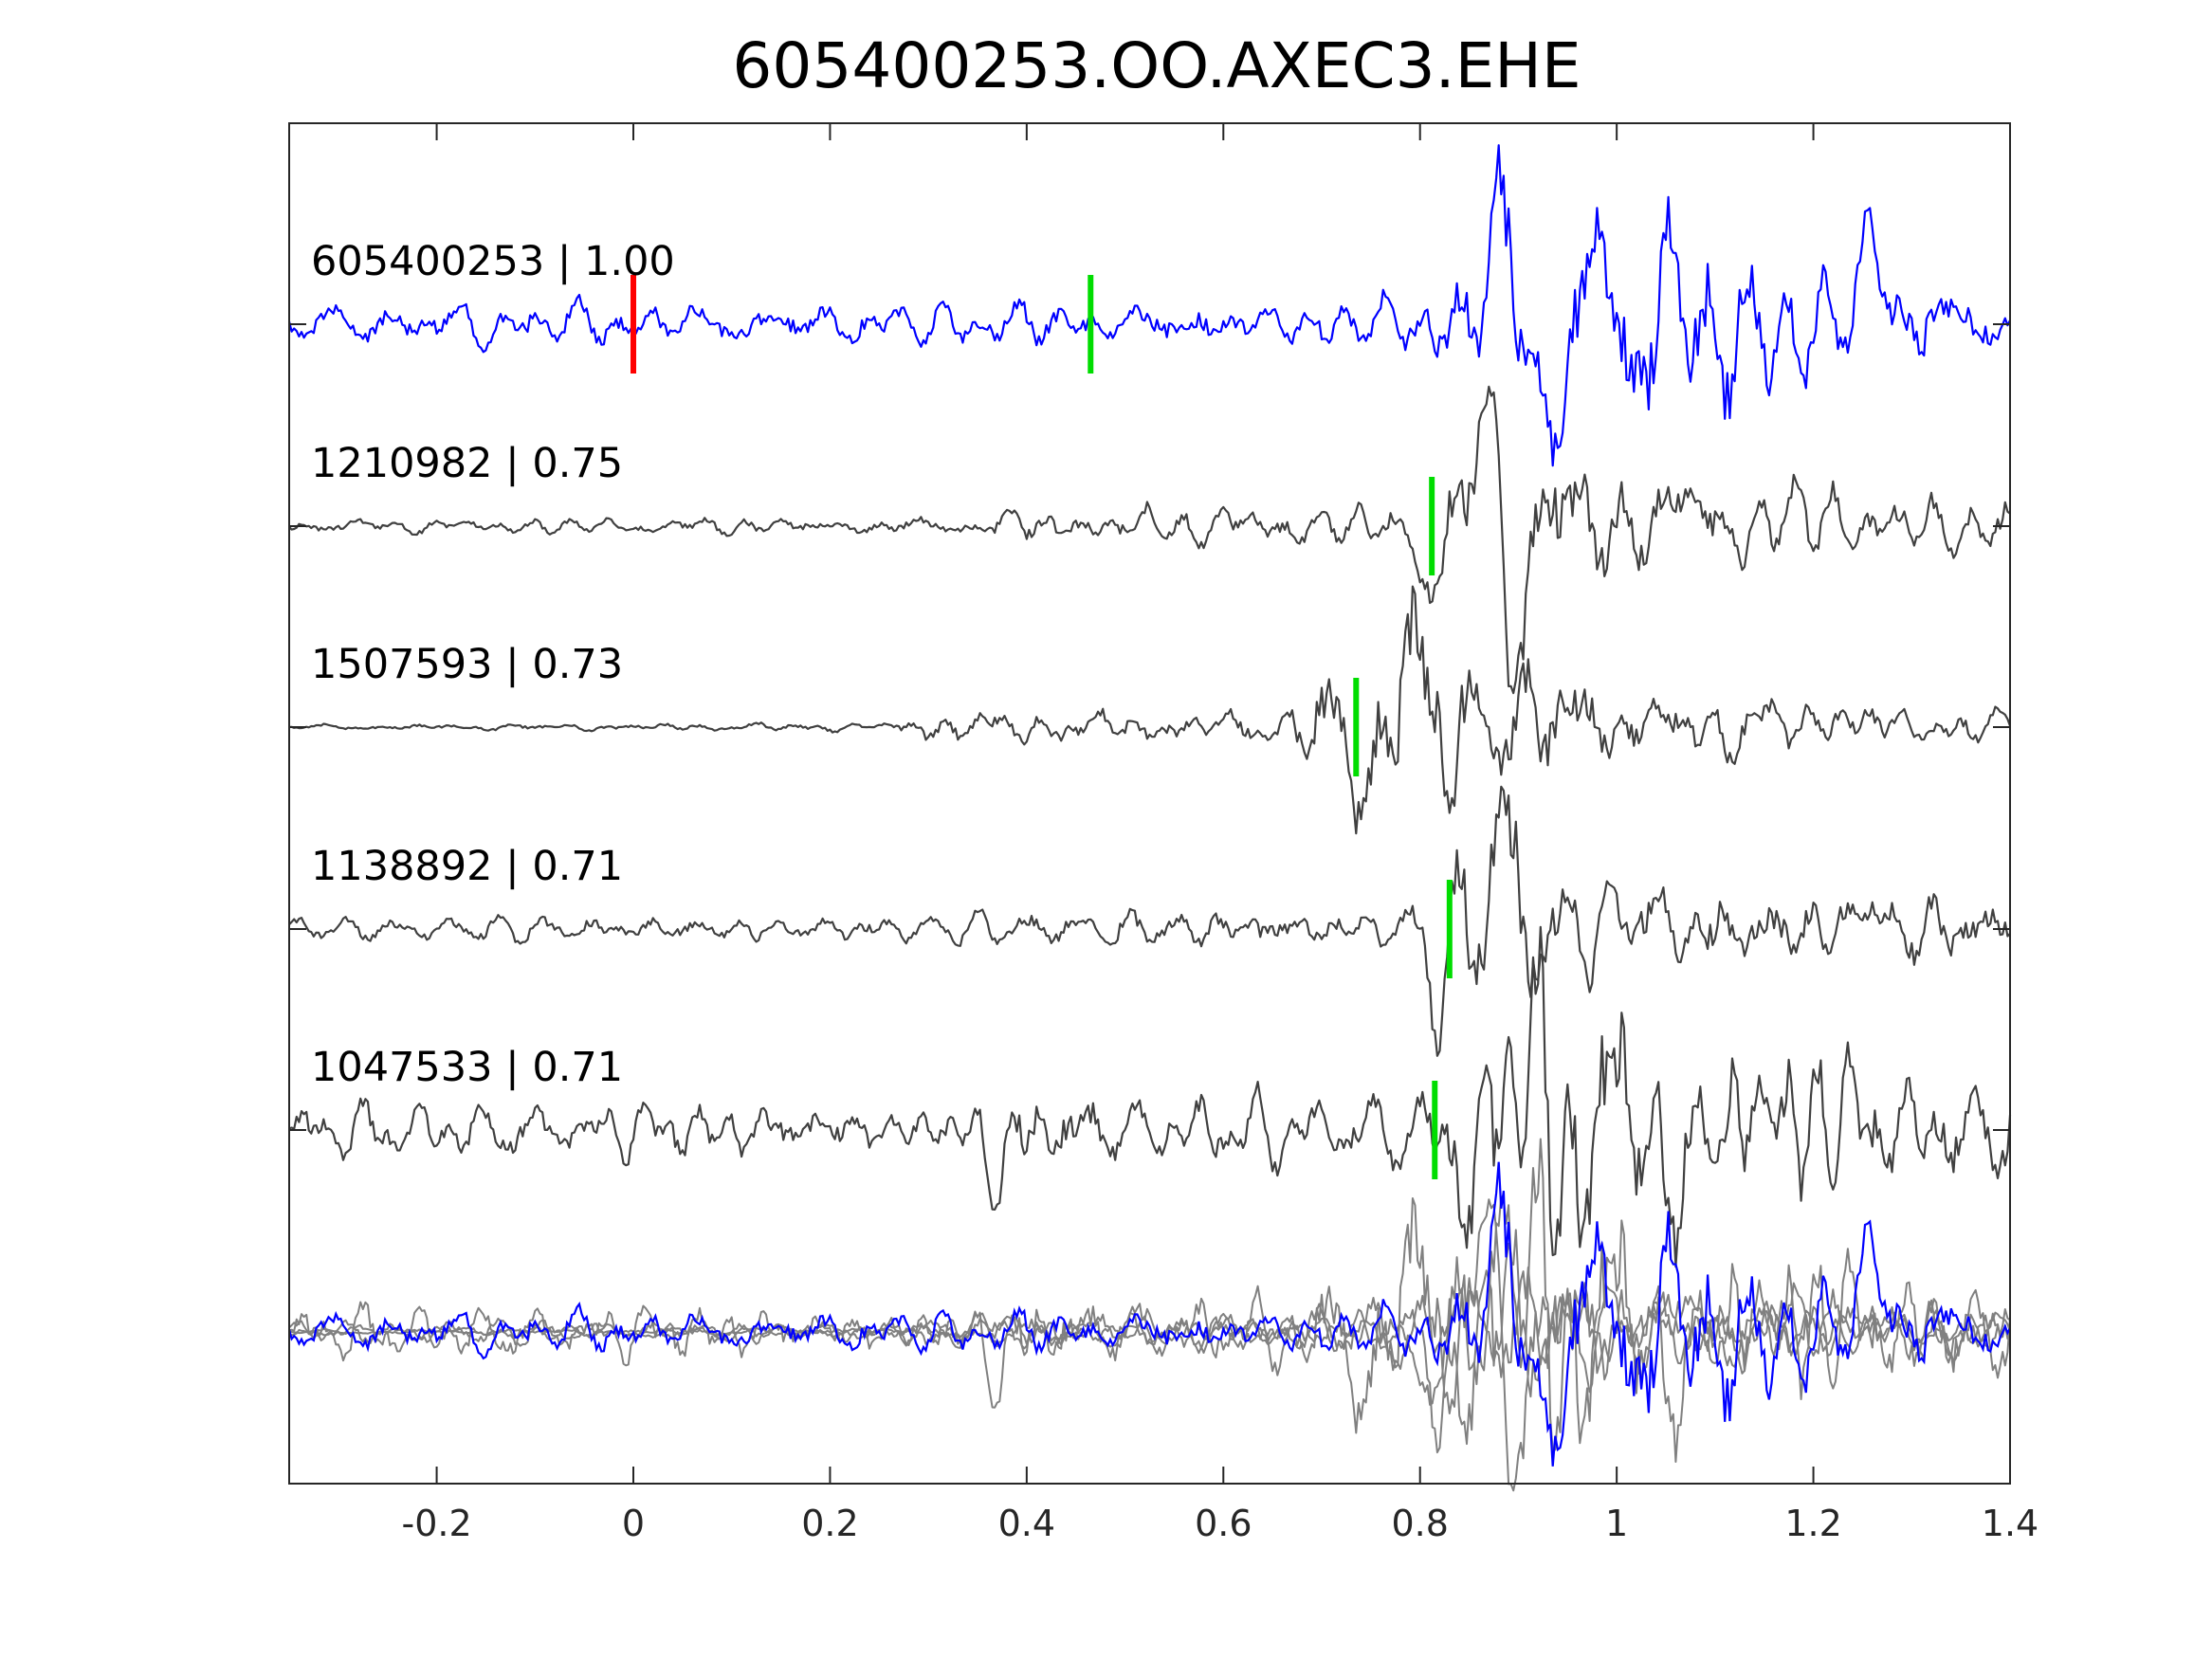 The image size is (2212, 1659). Describe the element at coordinates (1150, 710) in the screenshot. I see `trace-3-waveform` at that location.